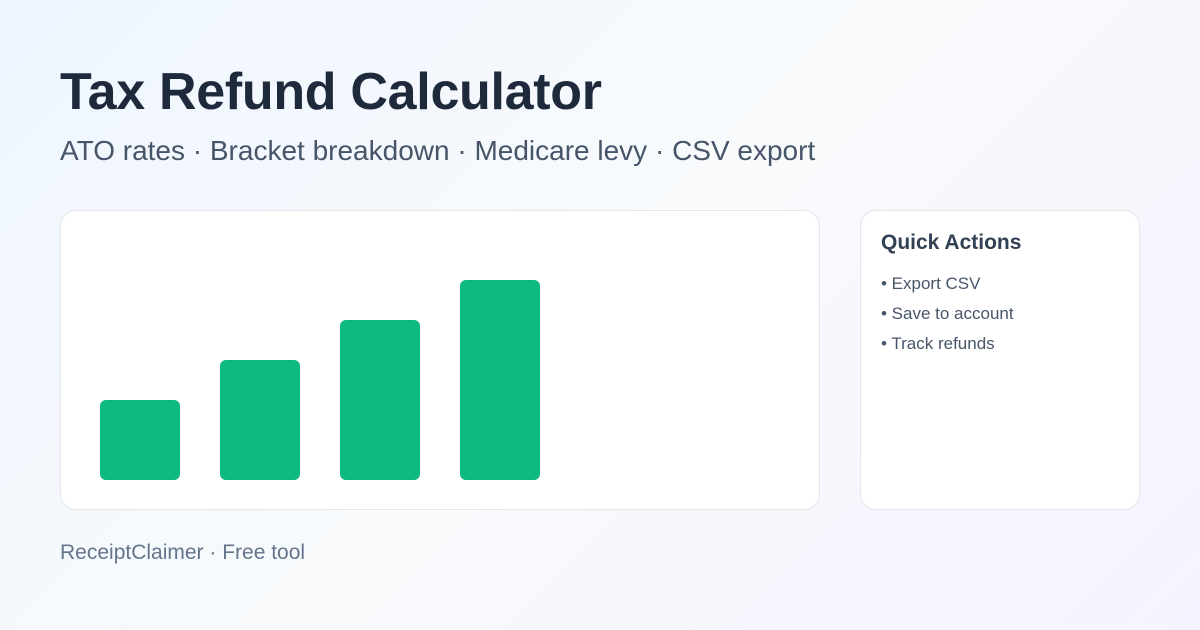  I want to click on quick-action-track-refunds: • Track refunds, so click(938, 343).